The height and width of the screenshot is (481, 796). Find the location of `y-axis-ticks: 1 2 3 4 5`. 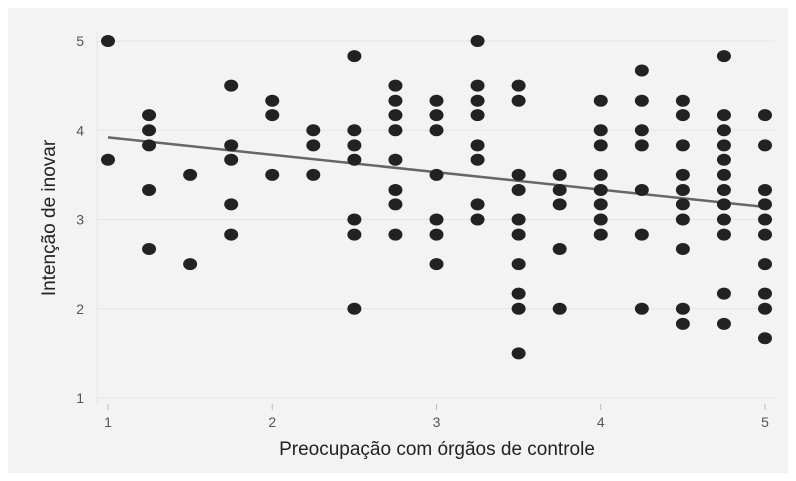

y-axis-ticks: 1 2 3 4 5 is located at coordinates (80, 219).